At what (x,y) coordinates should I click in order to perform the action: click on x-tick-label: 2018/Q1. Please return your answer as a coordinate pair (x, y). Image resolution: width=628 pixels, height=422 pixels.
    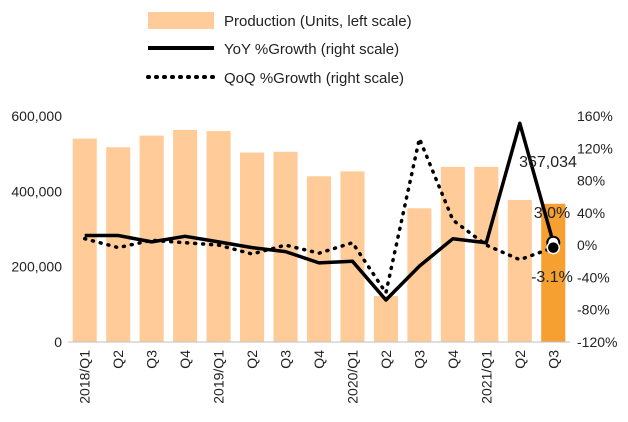
    Looking at the image, I should click on (85, 377).